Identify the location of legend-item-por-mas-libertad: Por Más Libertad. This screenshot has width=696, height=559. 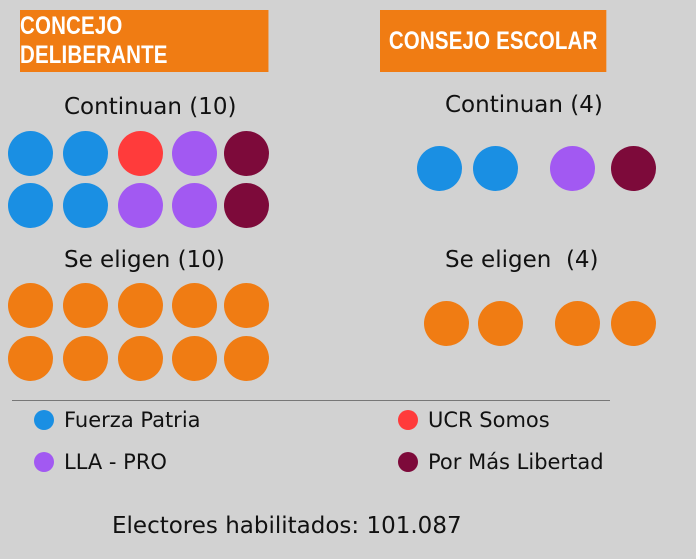
(501, 462).